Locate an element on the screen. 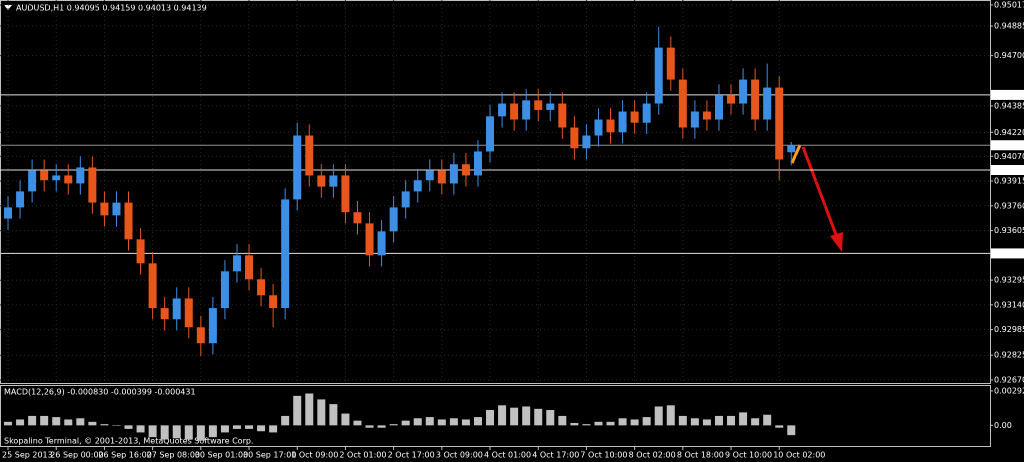  x-tick-label: 26 Sep 00:00 is located at coordinates (76, 455).